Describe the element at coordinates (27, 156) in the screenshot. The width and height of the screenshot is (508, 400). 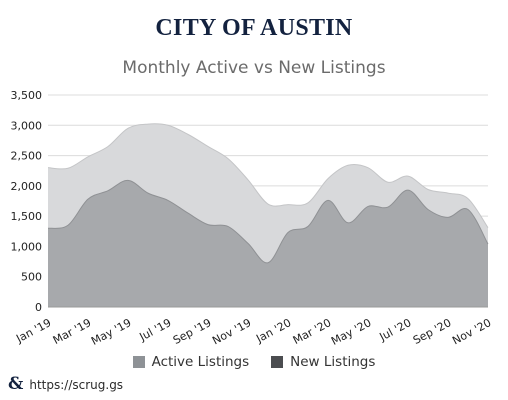
I see `y-tick-label: 2,500` at that location.